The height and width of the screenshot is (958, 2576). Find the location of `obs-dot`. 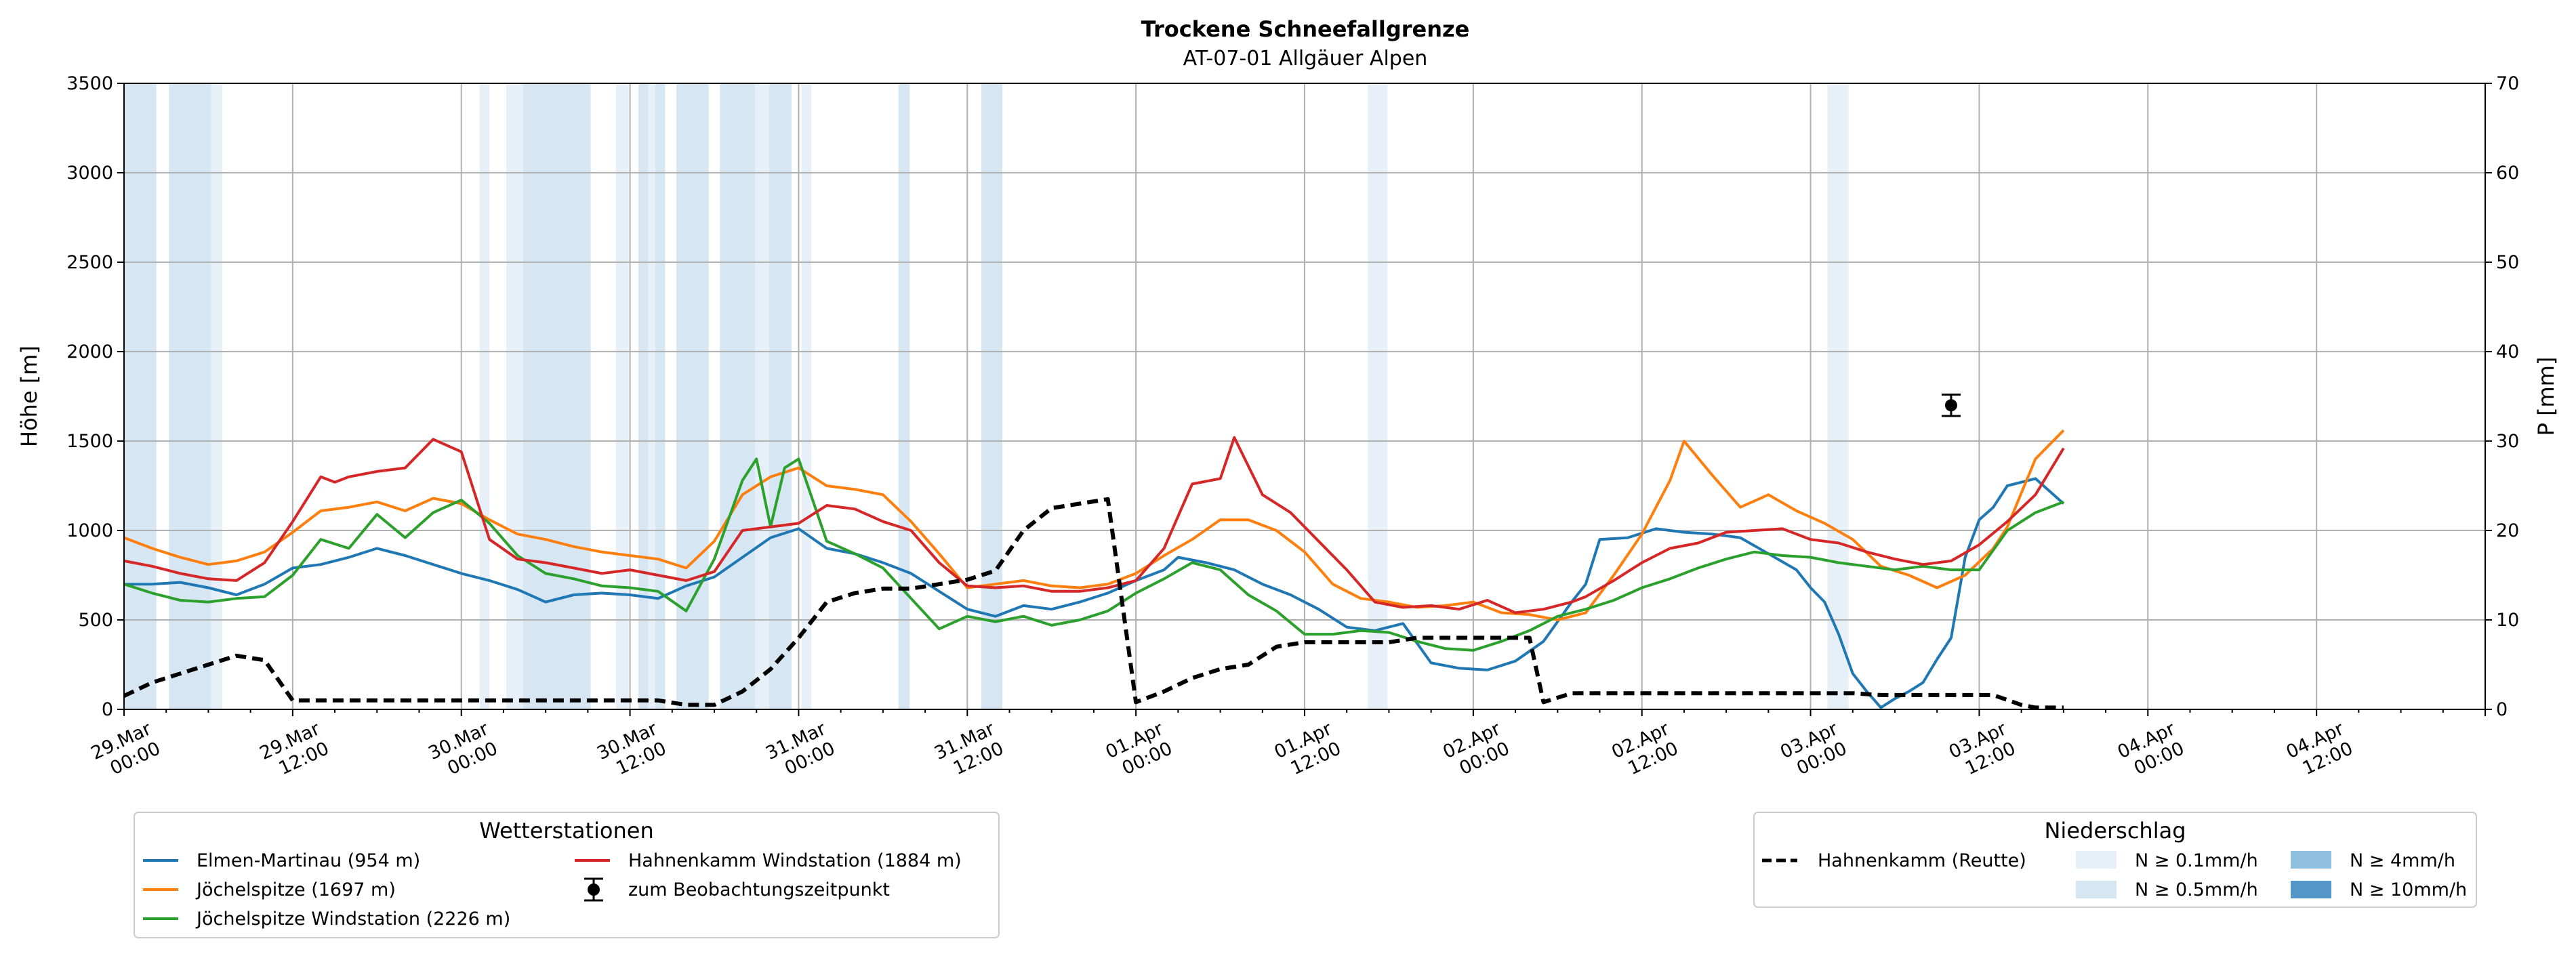

obs-dot is located at coordinates (1950, 405).